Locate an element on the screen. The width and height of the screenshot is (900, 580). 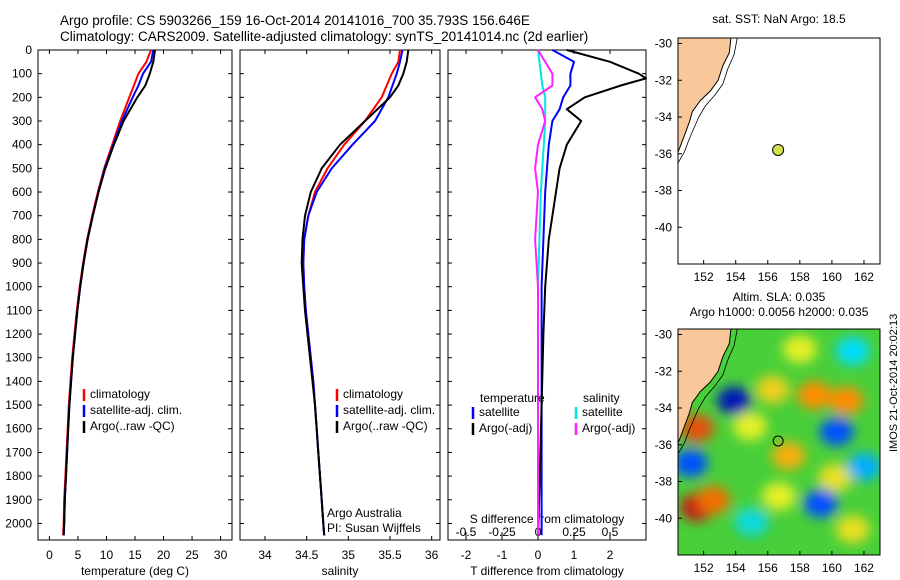
sst_map-land is located at coordinates (704, 95).